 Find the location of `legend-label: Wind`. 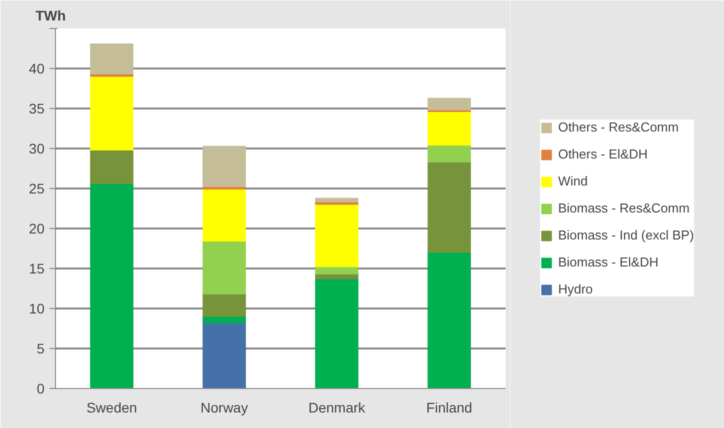

legend-label: Wind is located at coordinates (573, 181).